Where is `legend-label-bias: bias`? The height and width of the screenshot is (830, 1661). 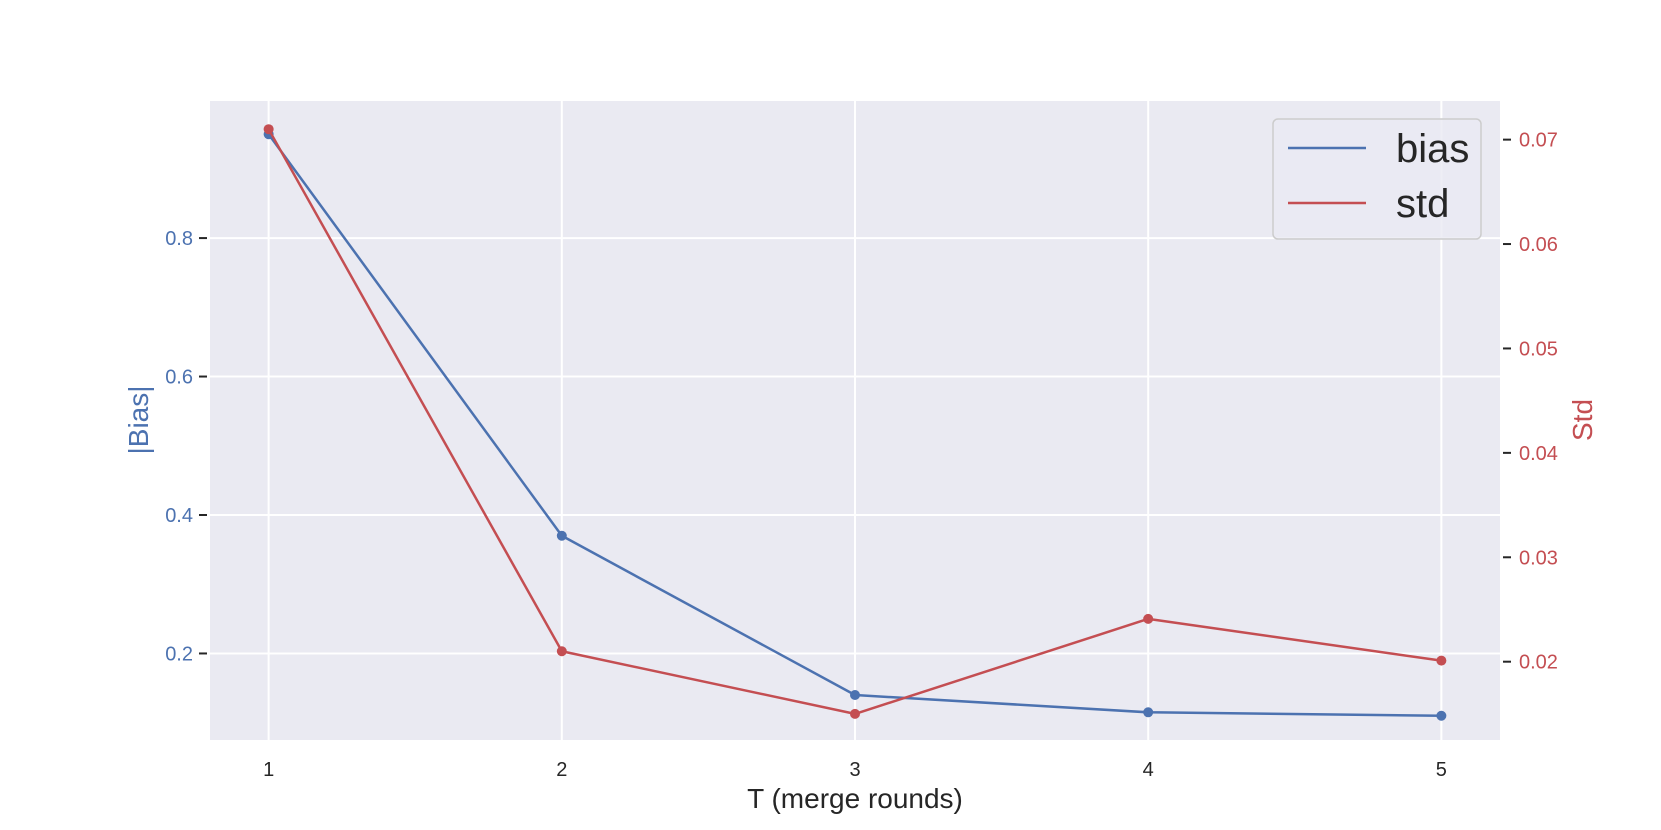
legend-label-bias: bias is located at coordinates (1432, 149).